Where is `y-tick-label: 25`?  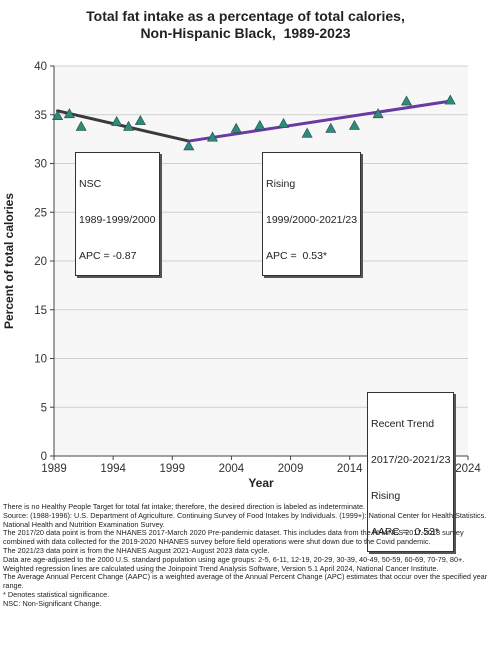
y-tick-label: 25 is located at coordinates (40, 213).